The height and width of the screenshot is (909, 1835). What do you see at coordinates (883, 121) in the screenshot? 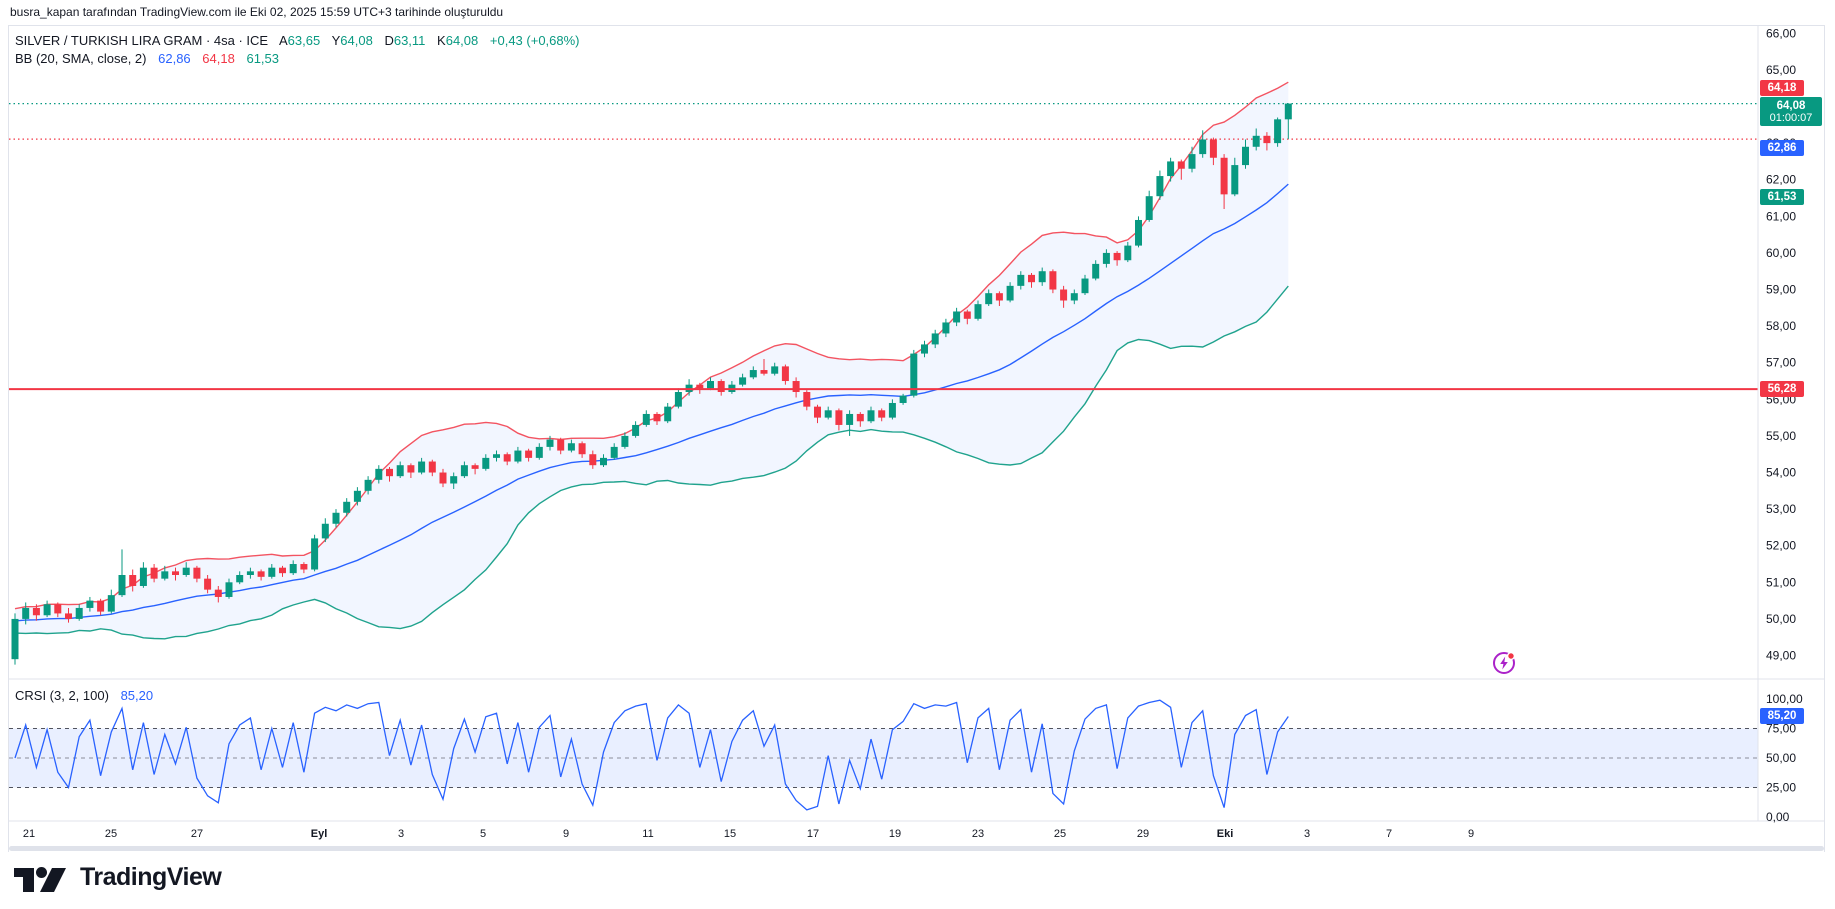
I see `price-lines-layer` at bounding box center [883, 121].